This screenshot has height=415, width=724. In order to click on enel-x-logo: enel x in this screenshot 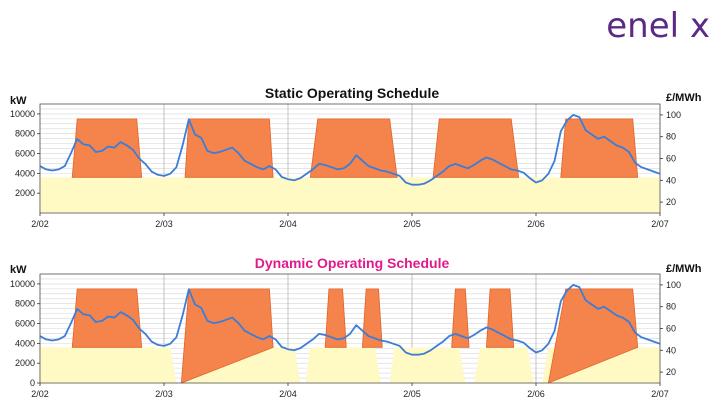, I will do `click(658, 26)`.